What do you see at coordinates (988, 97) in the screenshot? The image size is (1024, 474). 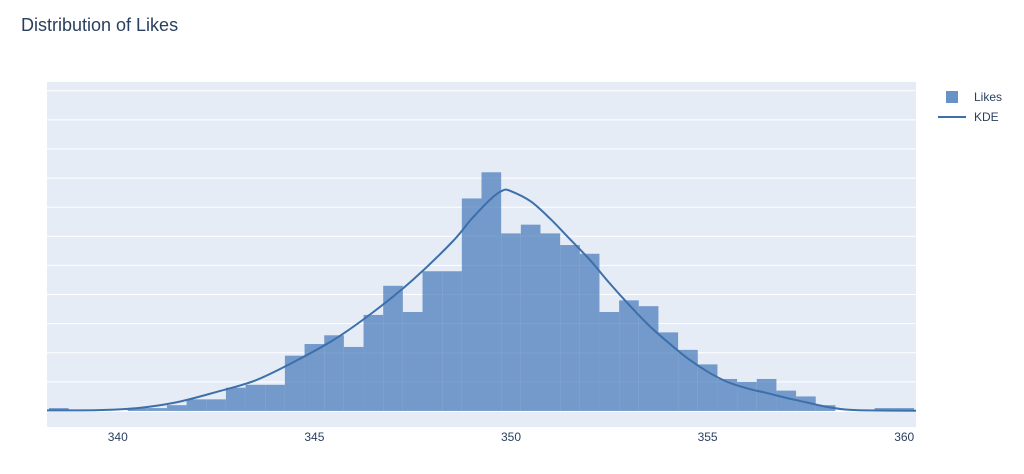 I see `legend-label-likes: Likes` at bounding box center [988, 97].